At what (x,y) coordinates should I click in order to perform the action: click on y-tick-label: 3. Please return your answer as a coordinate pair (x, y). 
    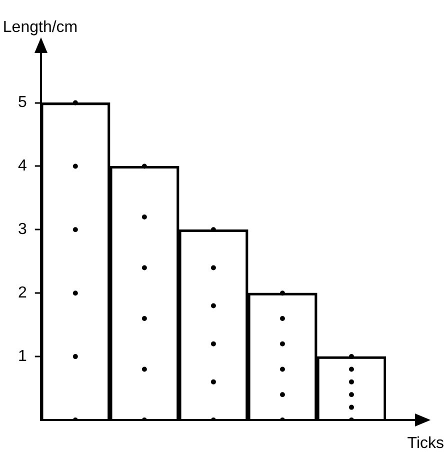
    Looking at the image, I should click on (22, 229).